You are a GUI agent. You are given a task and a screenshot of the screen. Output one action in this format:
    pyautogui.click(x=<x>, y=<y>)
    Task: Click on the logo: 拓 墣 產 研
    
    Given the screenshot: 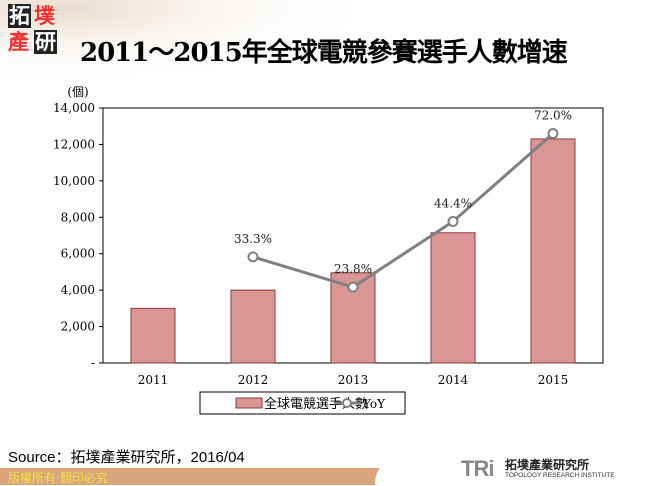 What is the action you would take?
    pyautogui.click(x=32, y=29)
    